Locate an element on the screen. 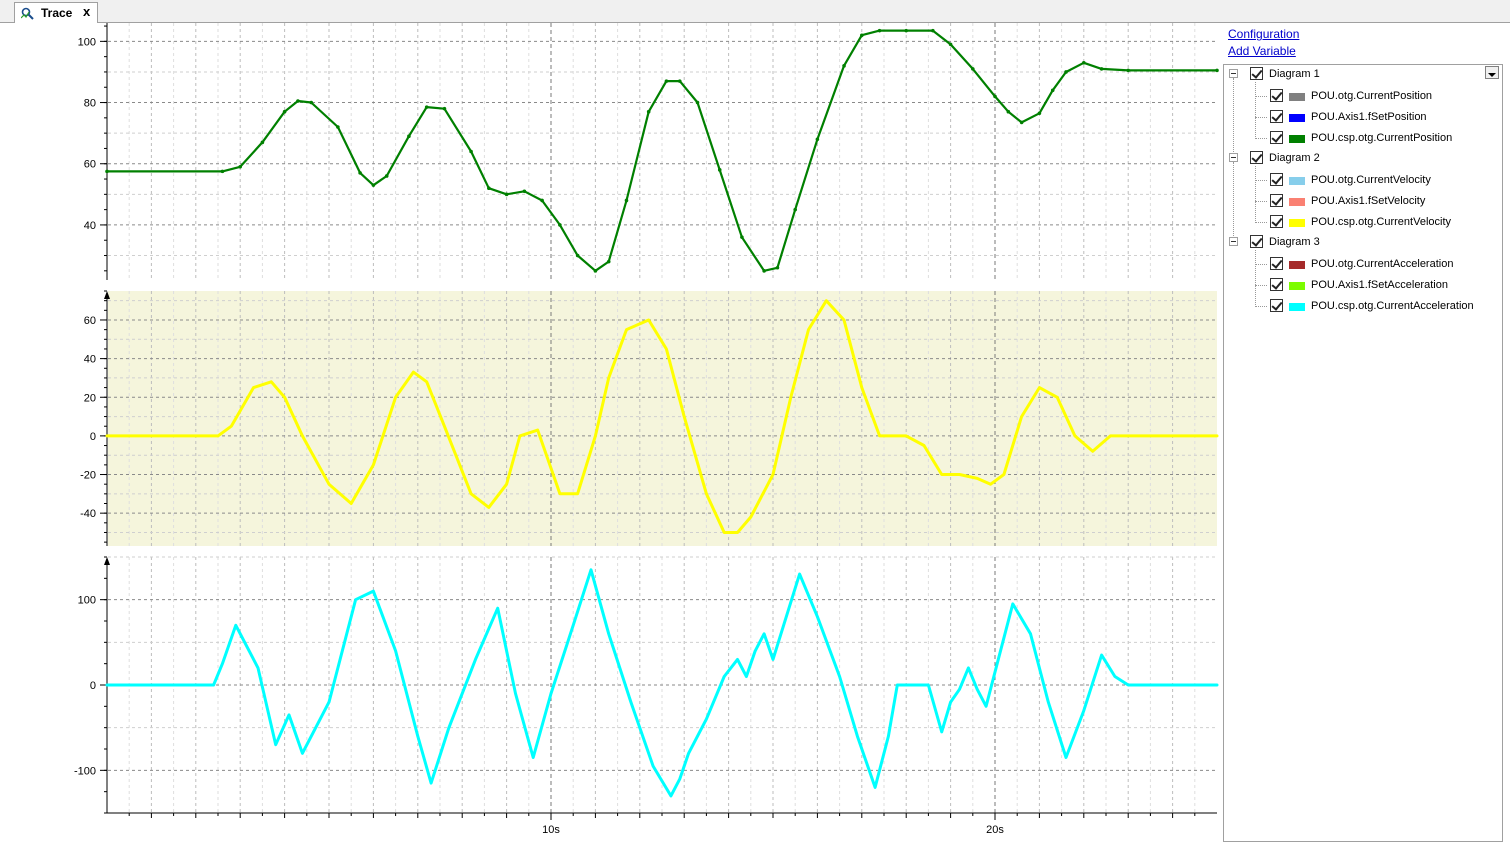 Image resolution: width=1510 pixels, height=850 pixels. tree-variable: POU.Axis1.fSetAcceleration is located at coordinates (1362, 285).